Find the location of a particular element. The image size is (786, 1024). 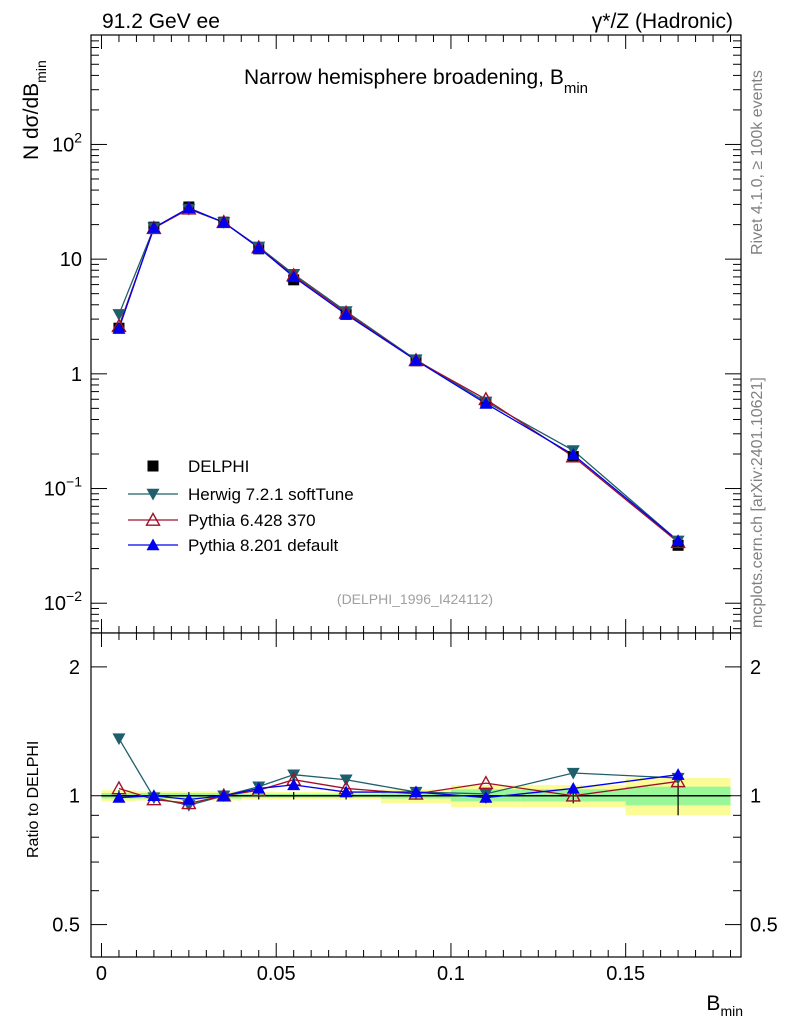

analysis-watermark: (DELPHI_1996_I424112) is located at coordinates (415, 599).